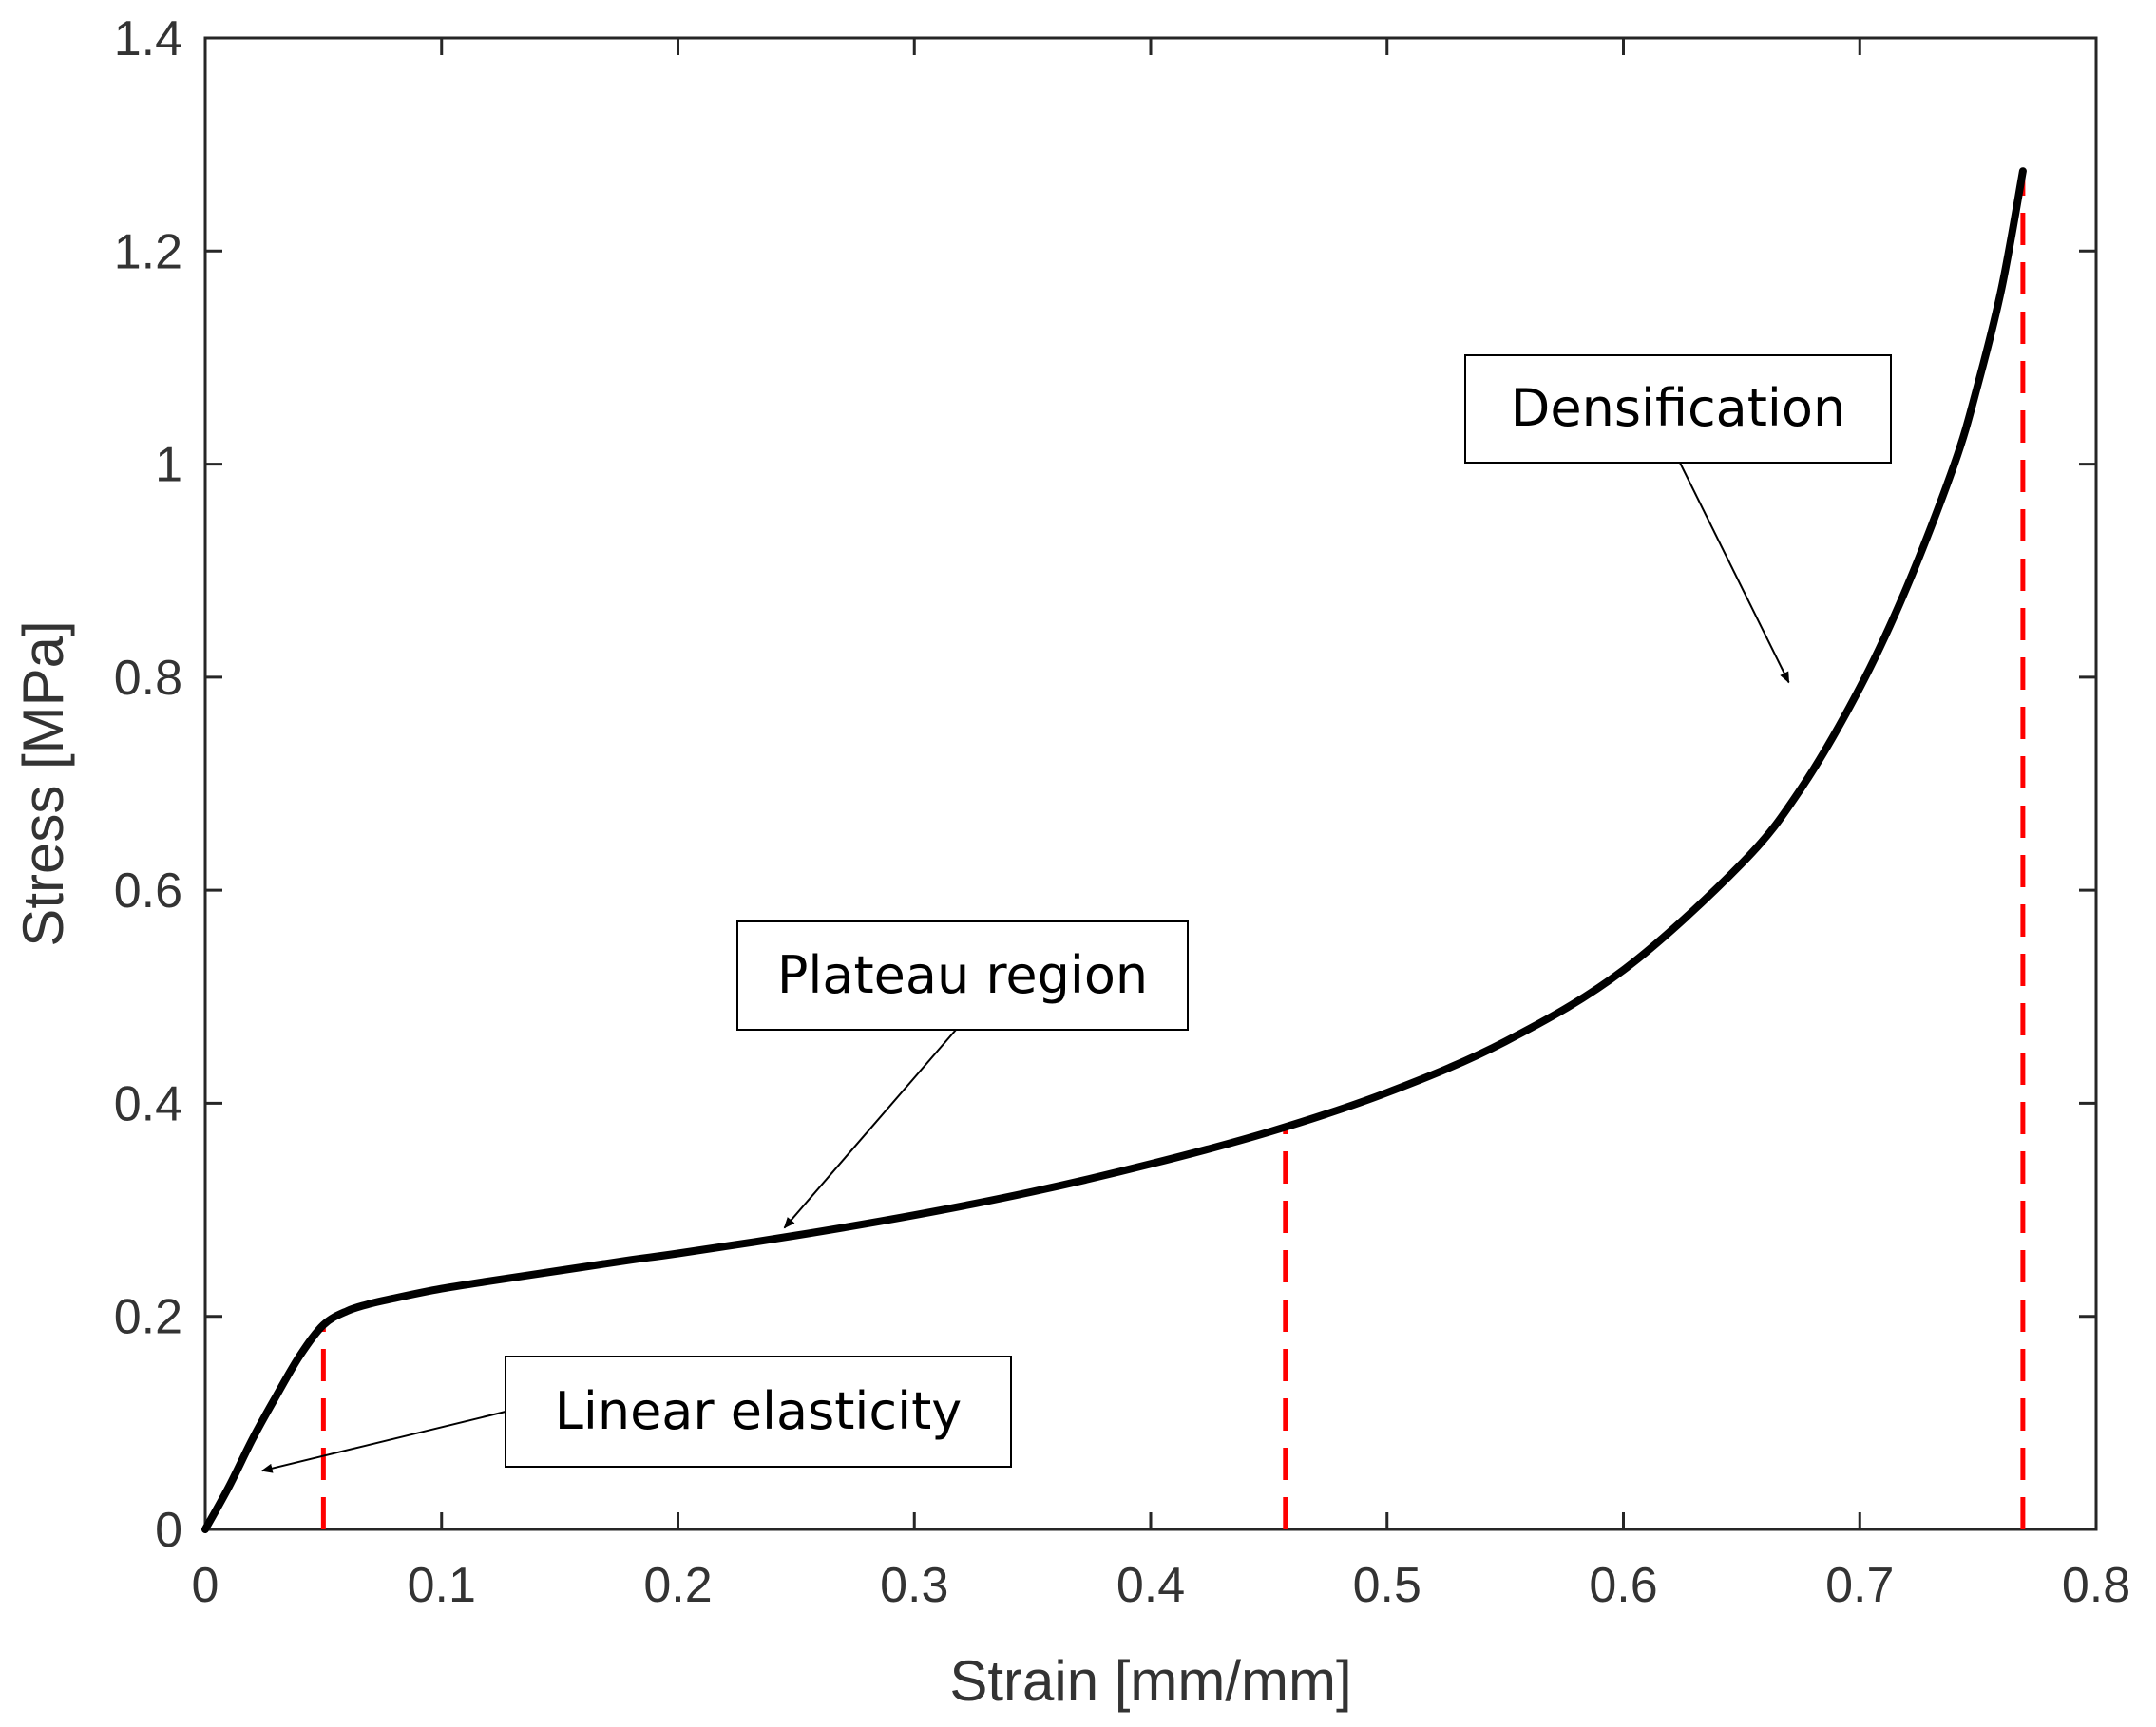 Image resolution: width=2156 pixels, height=1727 pixels. Describe the element at coordinates (148, 1103) in the screenshot. I see `y-tick-label: 0.4` at that location.